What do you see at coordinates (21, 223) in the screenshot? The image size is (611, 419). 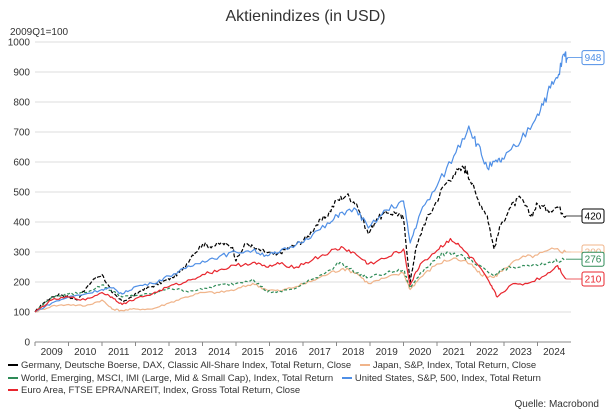 I see `y-tick-label: 400` at bounding box center [21, 223].